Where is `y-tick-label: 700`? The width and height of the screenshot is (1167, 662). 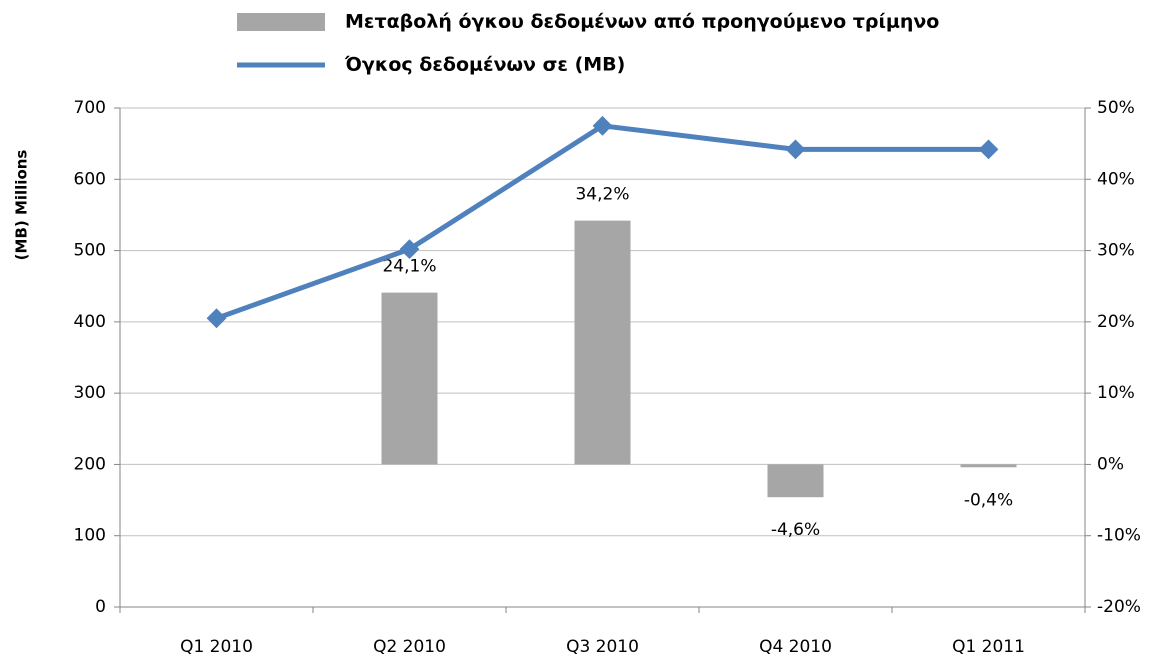
y-tick-label: 700 is located at coordinates (90, 108).